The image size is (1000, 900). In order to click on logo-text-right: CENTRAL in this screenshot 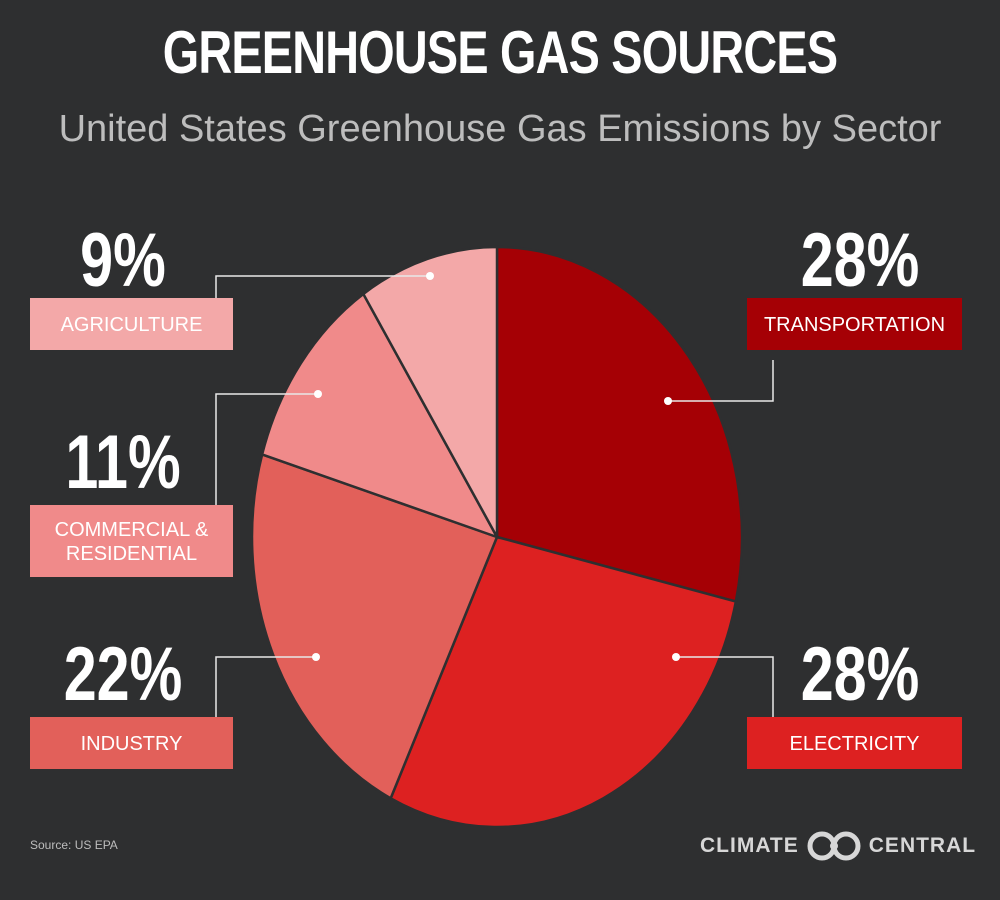, I will do `click(922, 845)`.